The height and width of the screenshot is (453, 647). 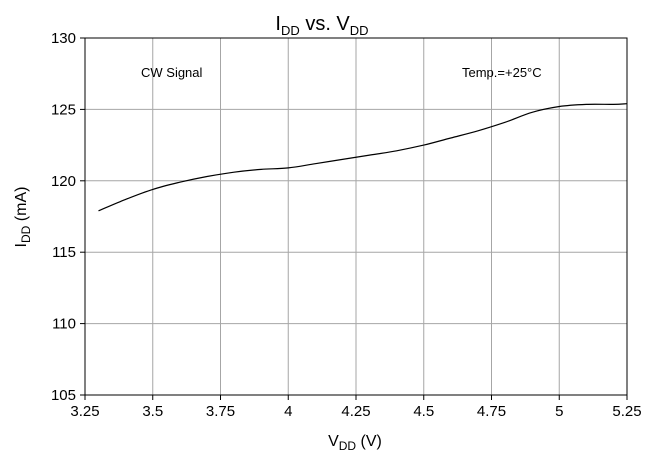 I want to click on x-tick-label: 3.5, so click(x=152, y=411).